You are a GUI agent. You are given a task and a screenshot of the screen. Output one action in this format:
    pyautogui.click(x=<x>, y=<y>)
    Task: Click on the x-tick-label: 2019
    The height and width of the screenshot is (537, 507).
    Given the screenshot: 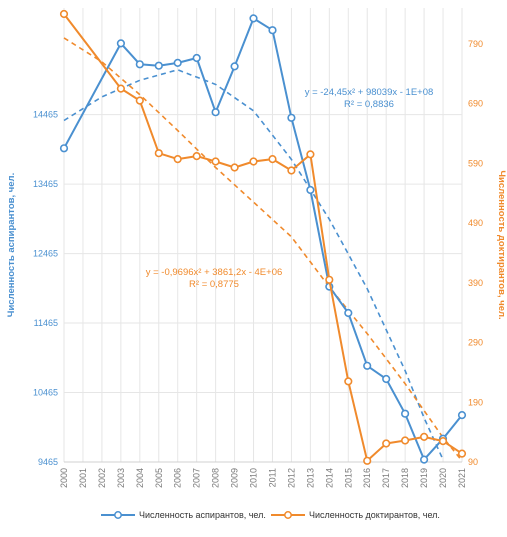 What is the action you would take?
    pyautogui.click(x=424, y=478)
    